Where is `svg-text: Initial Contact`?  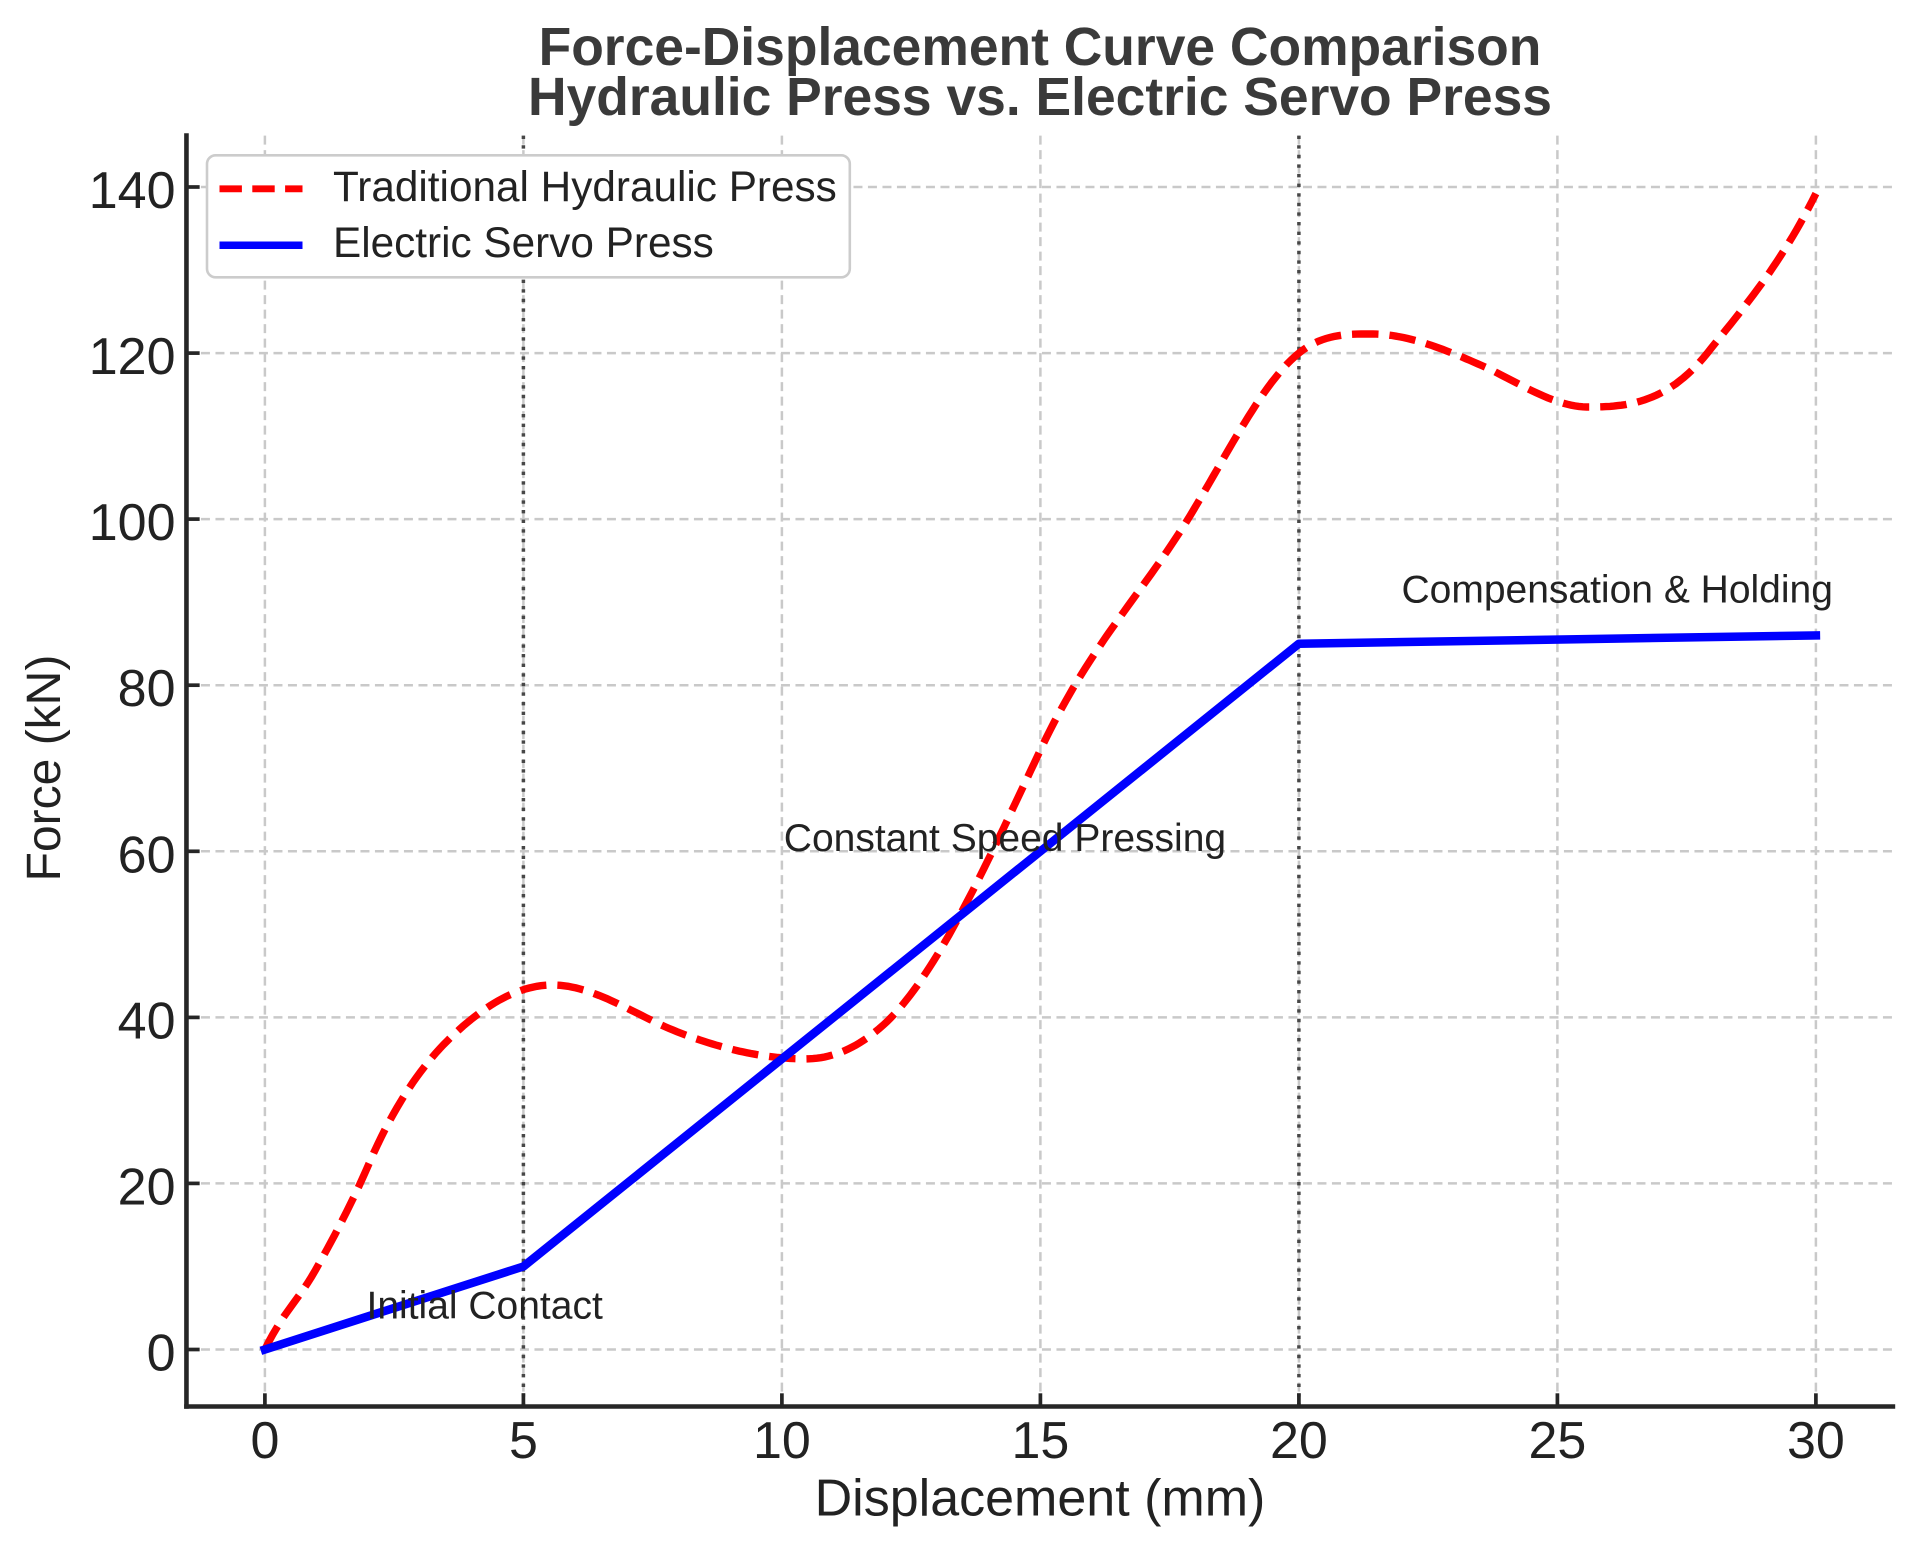
svg-text: Initial Contact is located at coordinates (485, 1306).